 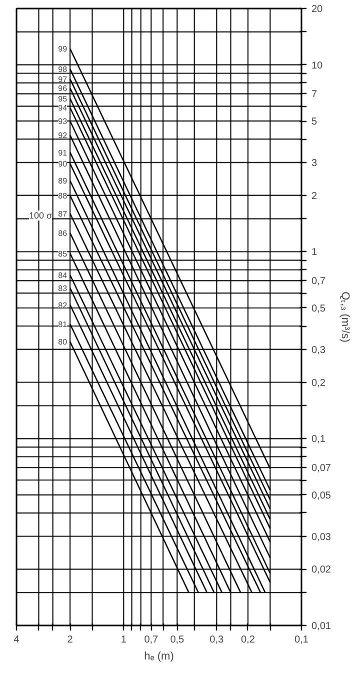 What do you see at coordinates (63, 99) in the screenshot?
I see `series-label: 95` at bounding box center [63, 99].